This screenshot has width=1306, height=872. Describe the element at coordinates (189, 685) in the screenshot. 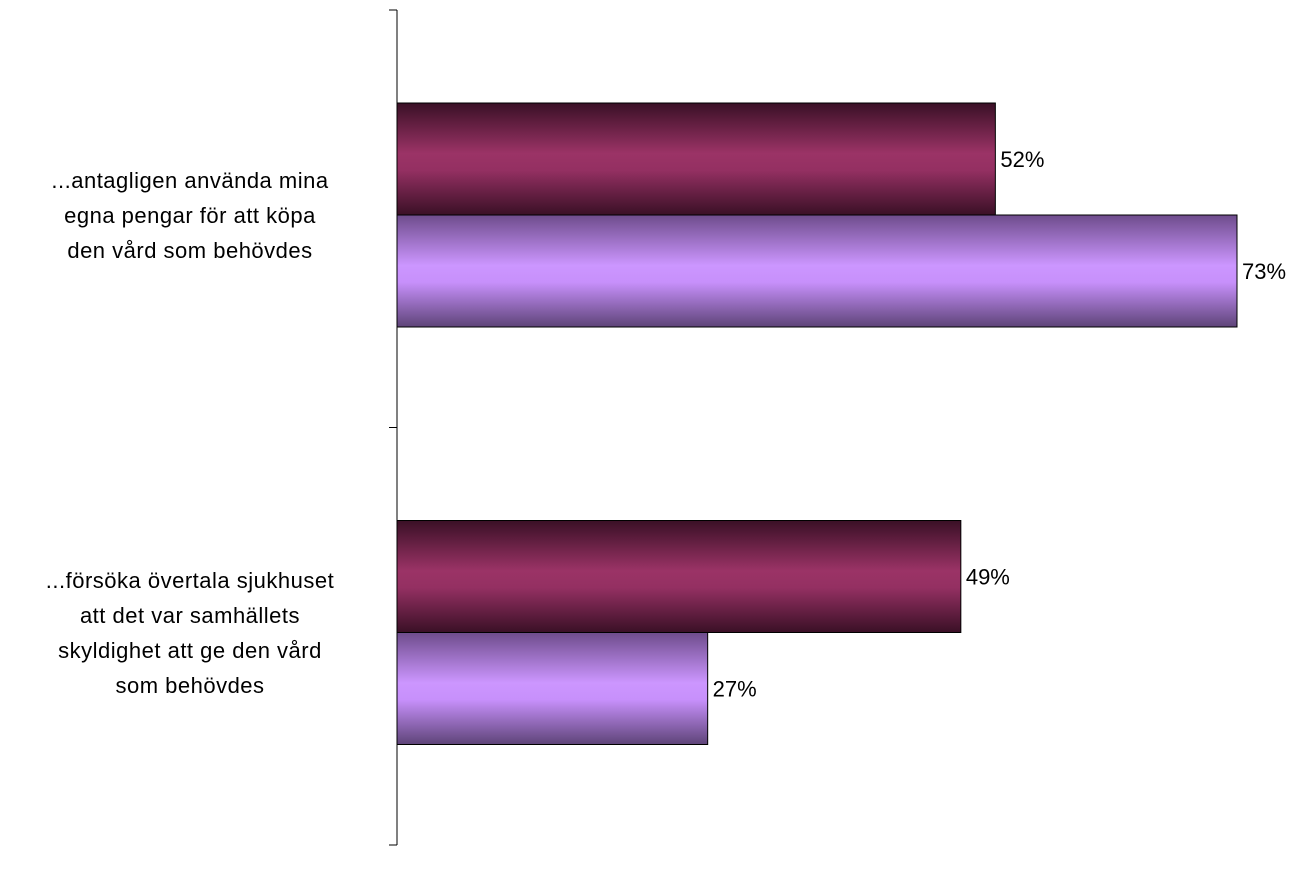

I see `category-label-line: som behövdes` at that location.